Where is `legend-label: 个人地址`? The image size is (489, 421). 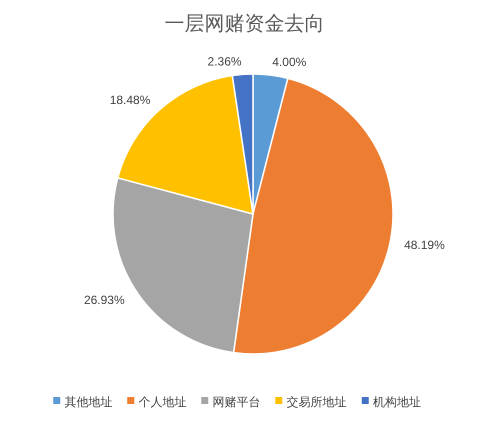 legend-label: 个人地址 is located at coordinates (162, 402).